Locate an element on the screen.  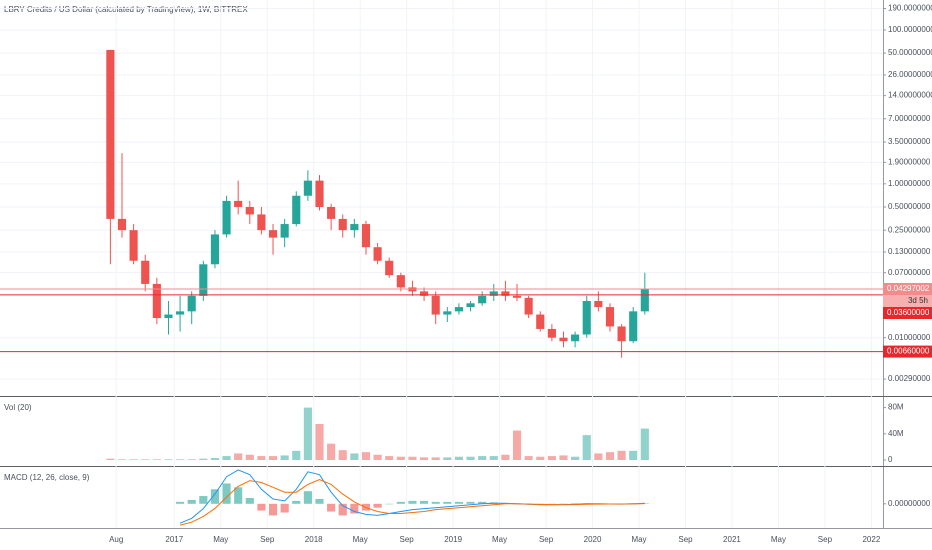
x-tick-label: 2018 is located at coordinates (314, 539).